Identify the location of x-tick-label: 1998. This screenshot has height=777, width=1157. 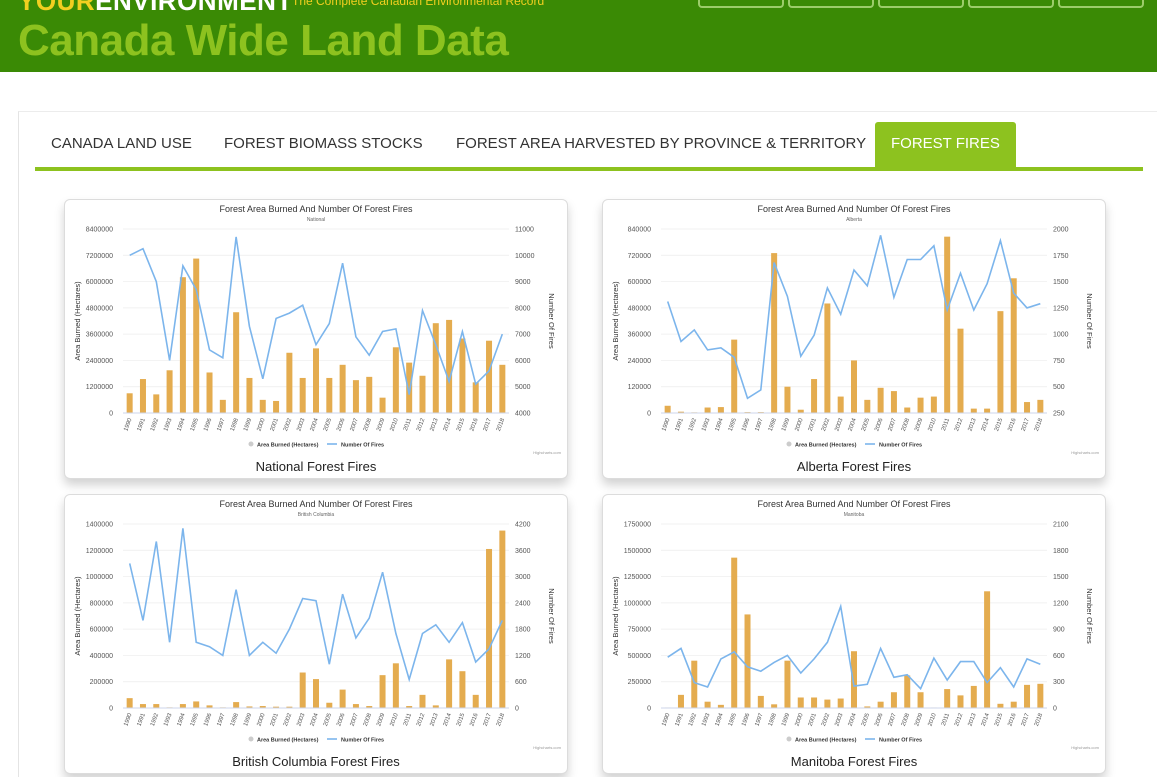
(235, 424).